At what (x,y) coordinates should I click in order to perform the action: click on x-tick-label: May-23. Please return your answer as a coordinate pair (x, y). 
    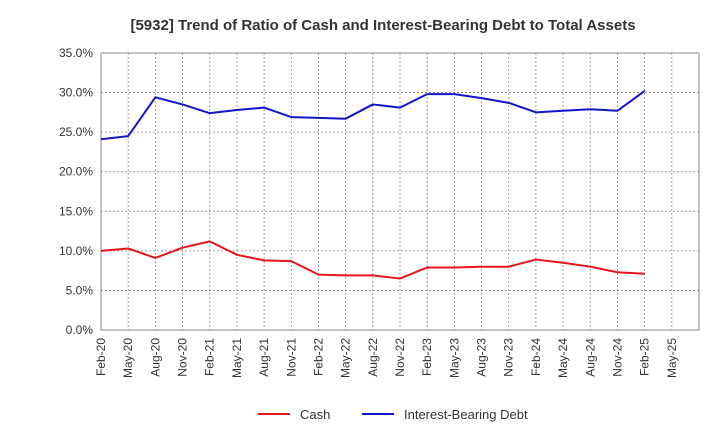
    Looking at the image, I should click on (454, 358).